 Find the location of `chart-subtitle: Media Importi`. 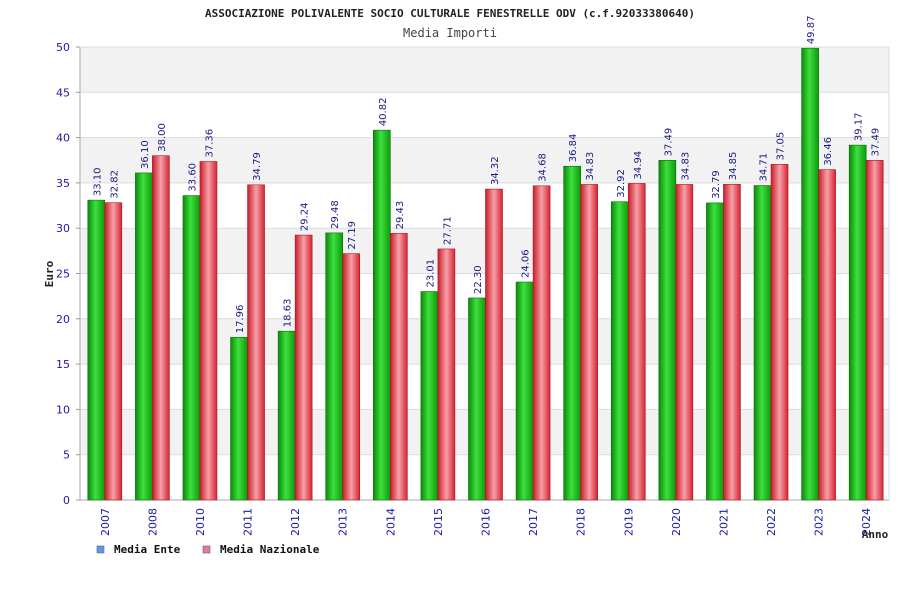

chart-subtitle: Media Importi is located at coordinates (450, 33).